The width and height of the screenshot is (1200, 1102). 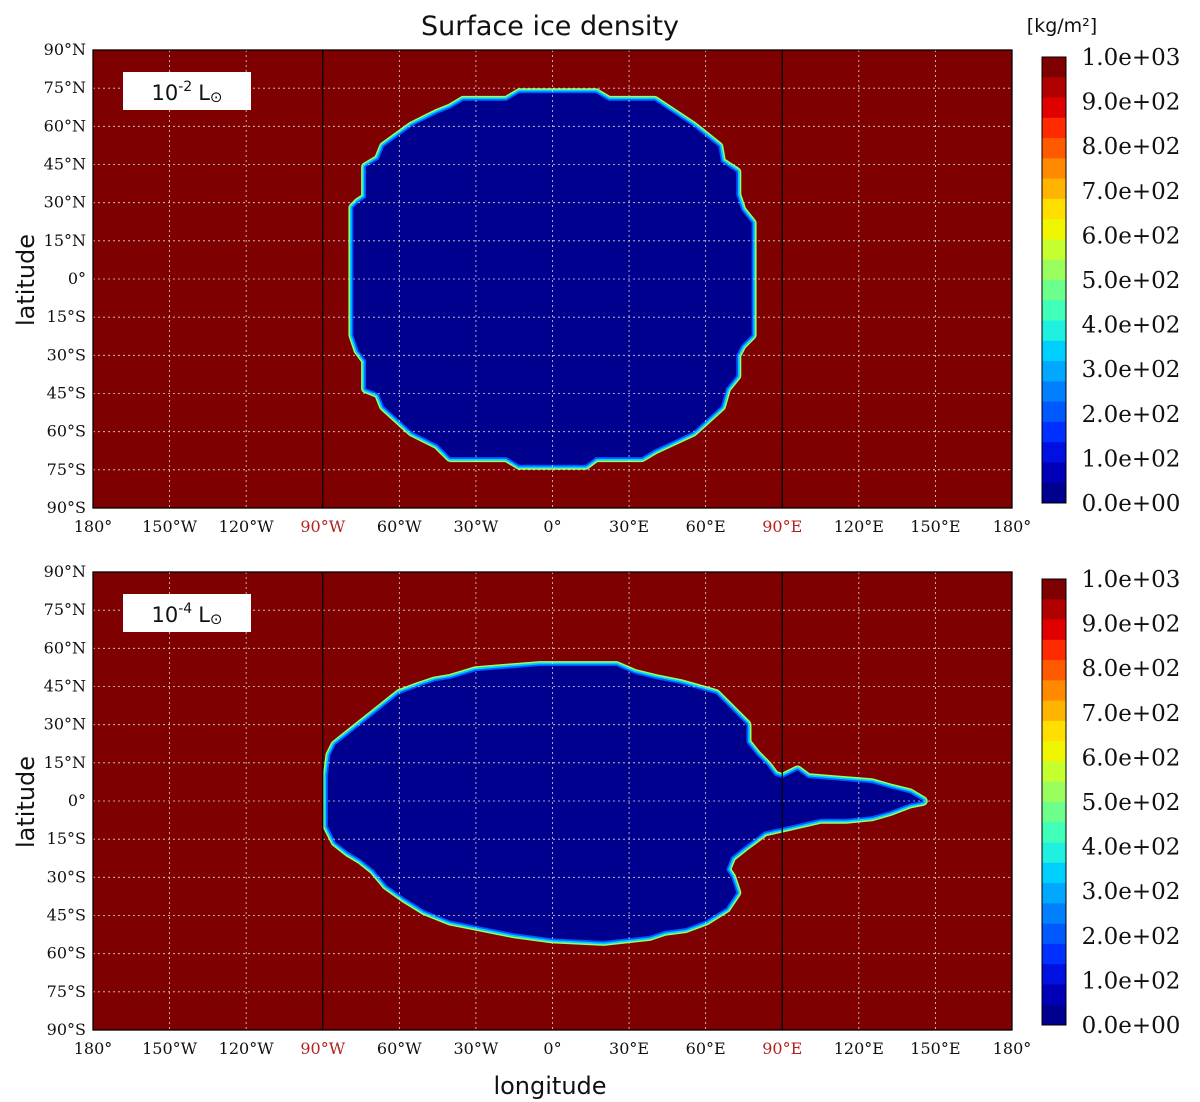 I want to click on colorbar-tick-label: 9.0e+02, so click(x=1131, y=625).